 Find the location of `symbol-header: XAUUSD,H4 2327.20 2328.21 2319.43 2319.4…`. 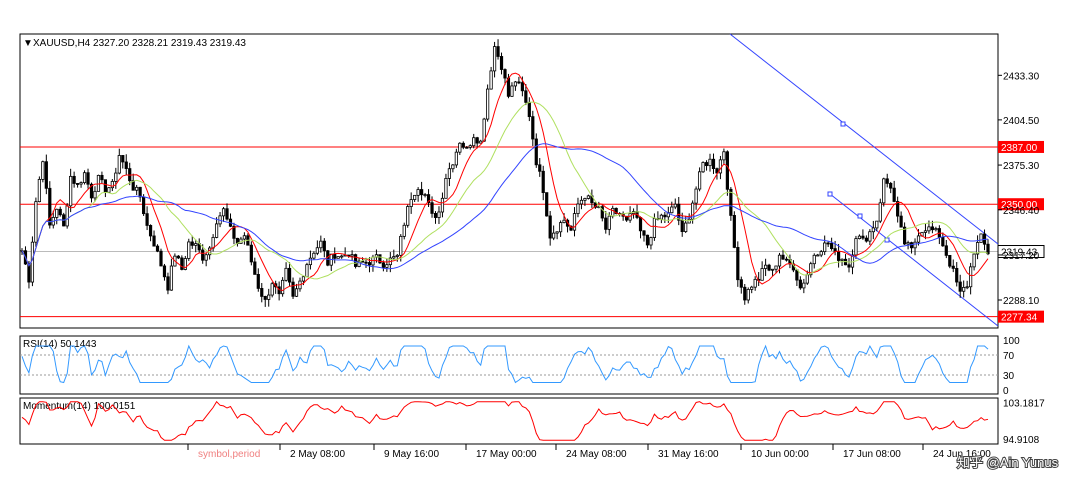

symbol-header: XAUUSD,H4 2327.20 2328.21 2319.43 2319.4… is located at coordinates (139, 43).